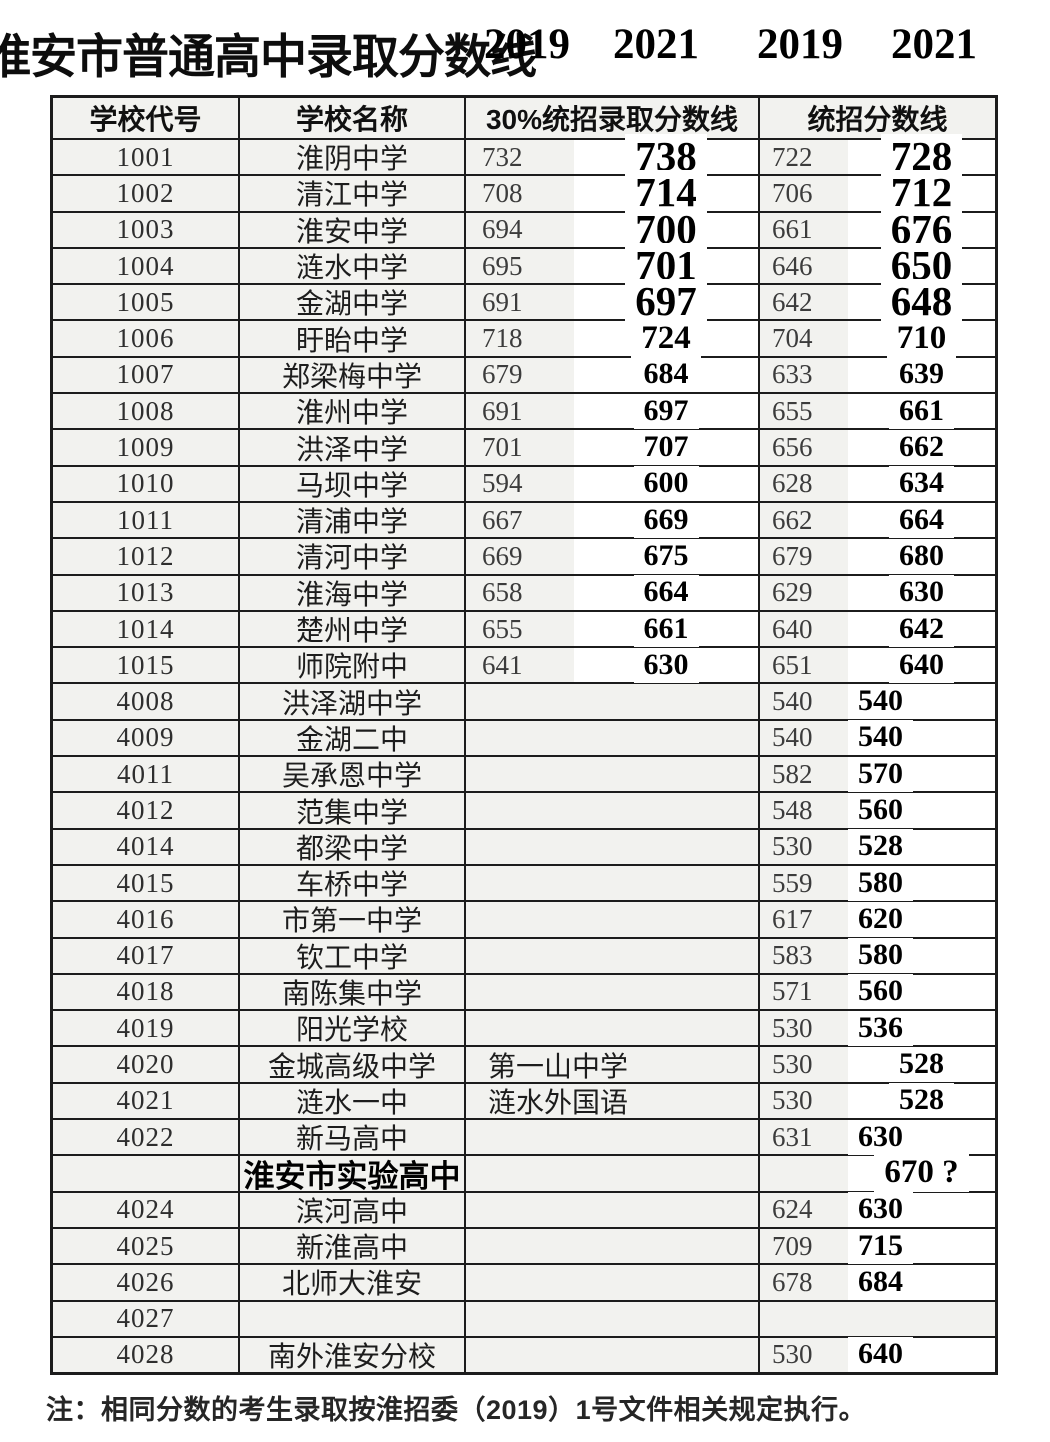  I want to click on score-30pct-2021-patch: 707, so click(666, 448).